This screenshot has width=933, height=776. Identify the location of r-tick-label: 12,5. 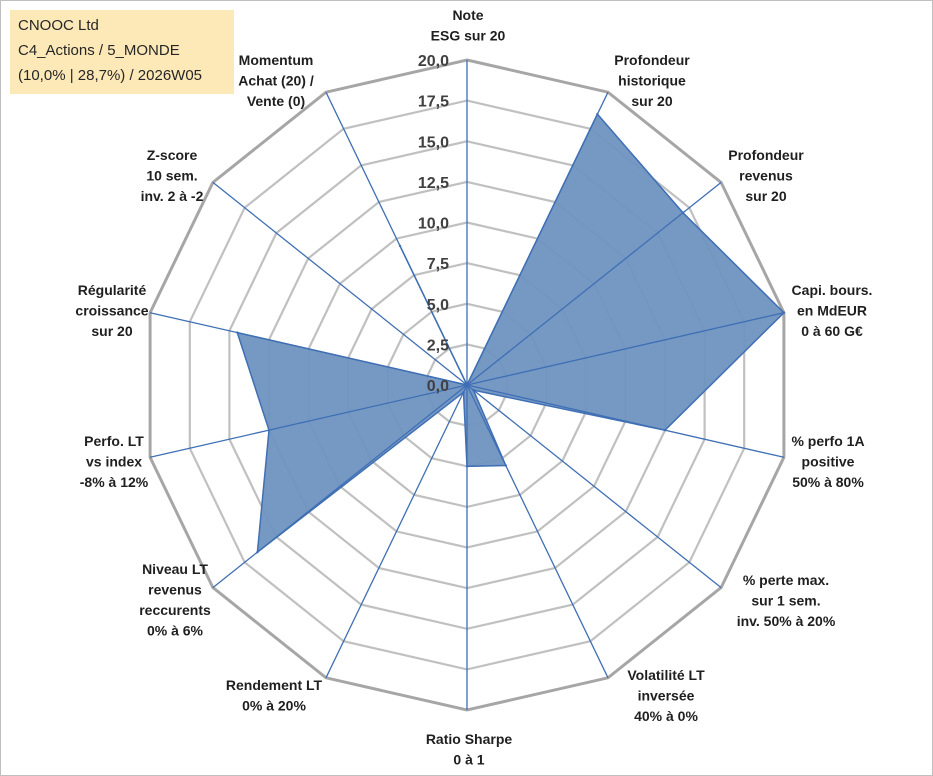
(433, 183).